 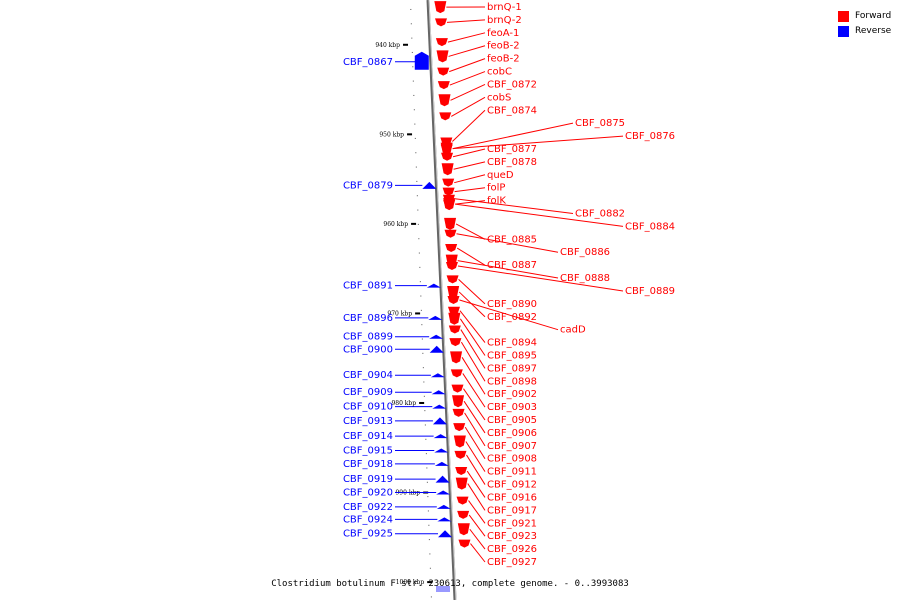 What do you see at coordinates (512, 317) in the screenshot?
I see `forward-gene-label: CBF_0892` at bounding box center [512, 317].